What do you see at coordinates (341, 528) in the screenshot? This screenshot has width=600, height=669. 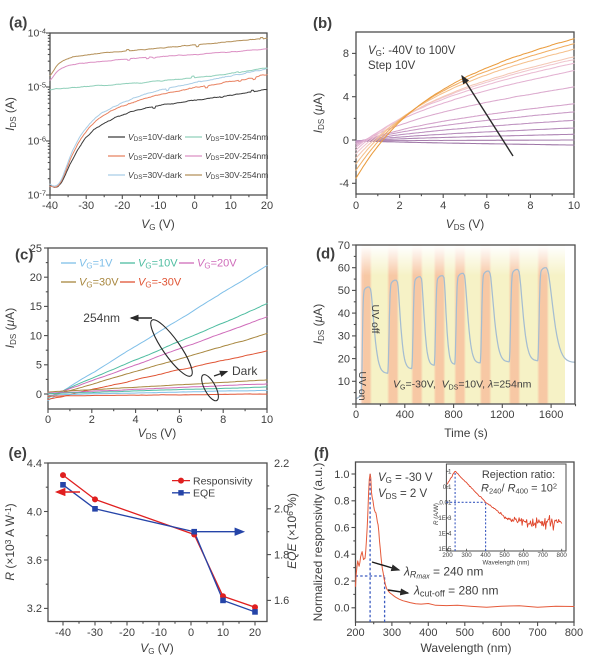 I see `svg-text: 0.6` at bounding box center [341, 528].